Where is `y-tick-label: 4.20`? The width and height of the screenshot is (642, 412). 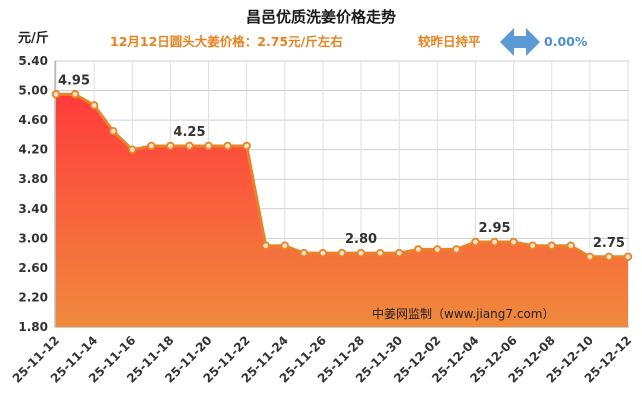 y-tick-label: 4.20 is located at coordinates (33, 150).